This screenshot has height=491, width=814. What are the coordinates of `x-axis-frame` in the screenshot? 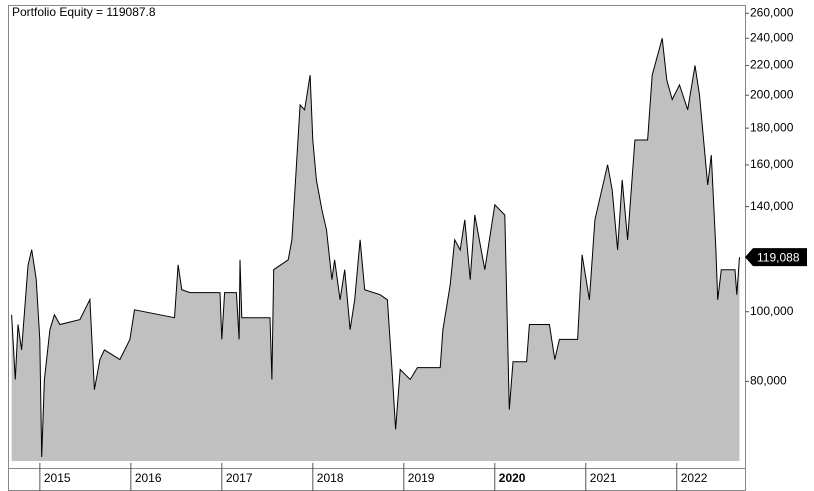 It's located at (377, 479).